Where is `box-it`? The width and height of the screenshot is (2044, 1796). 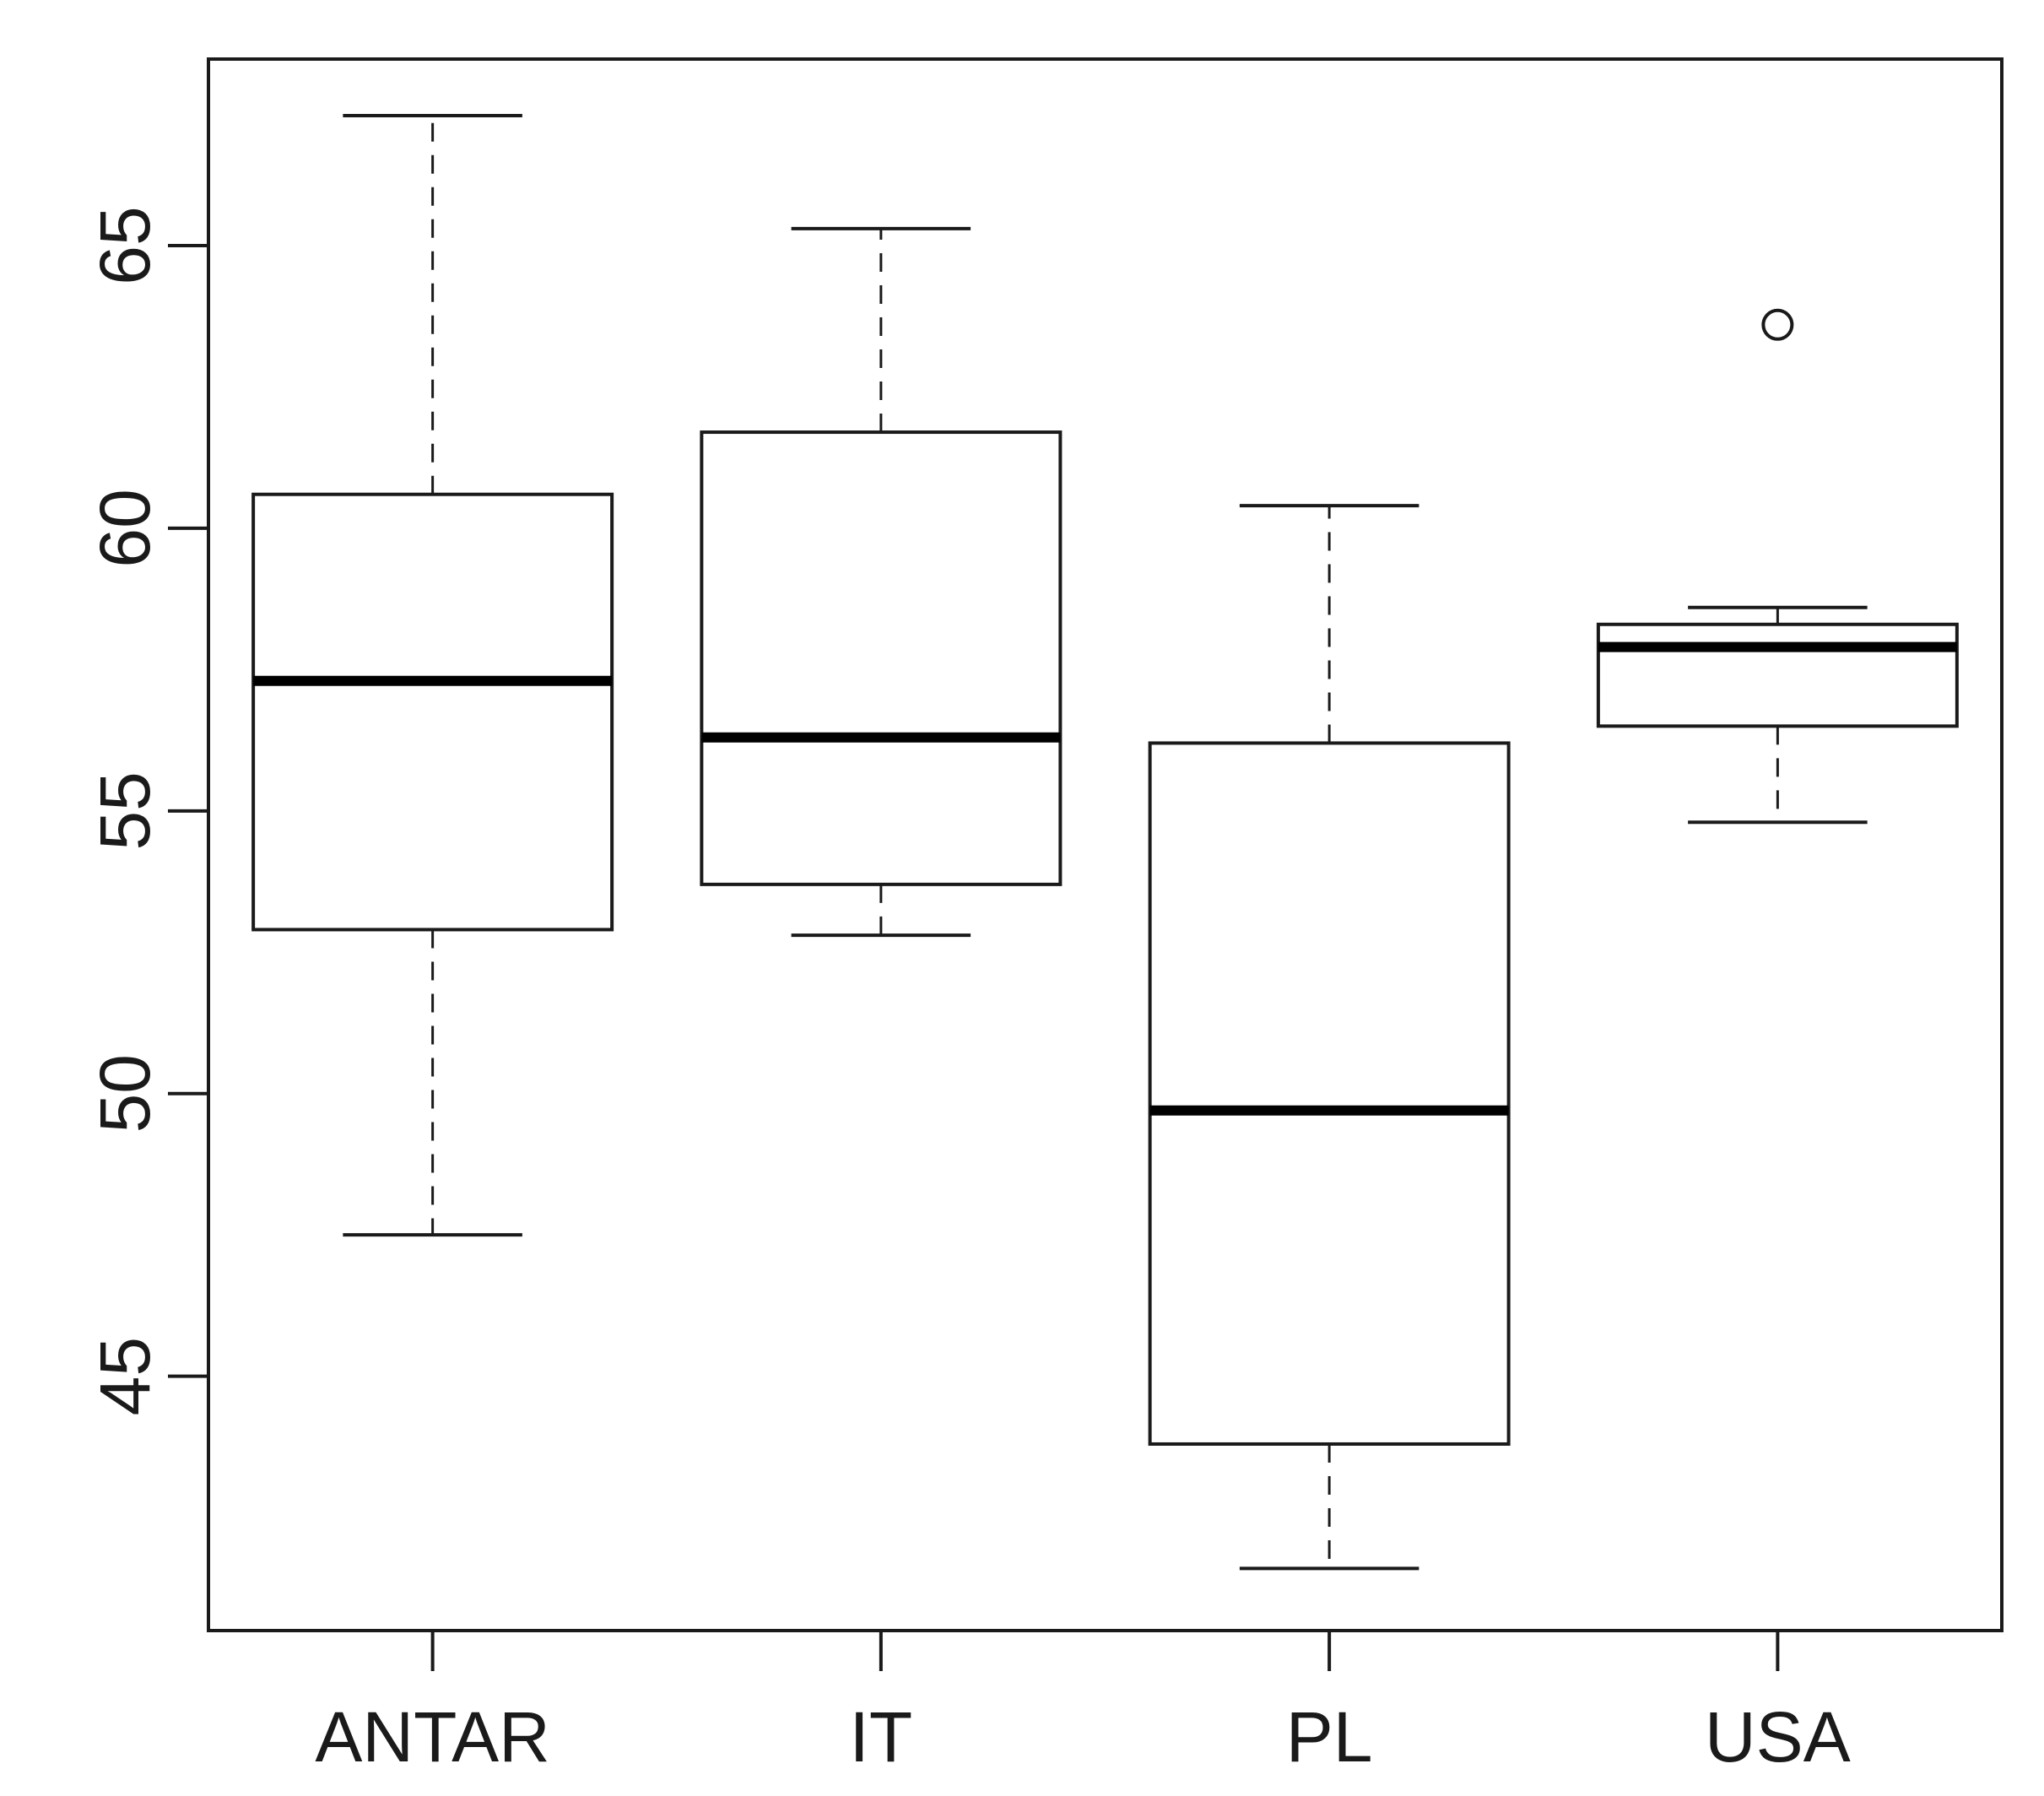 box-it is located at coordinates (881, 582).